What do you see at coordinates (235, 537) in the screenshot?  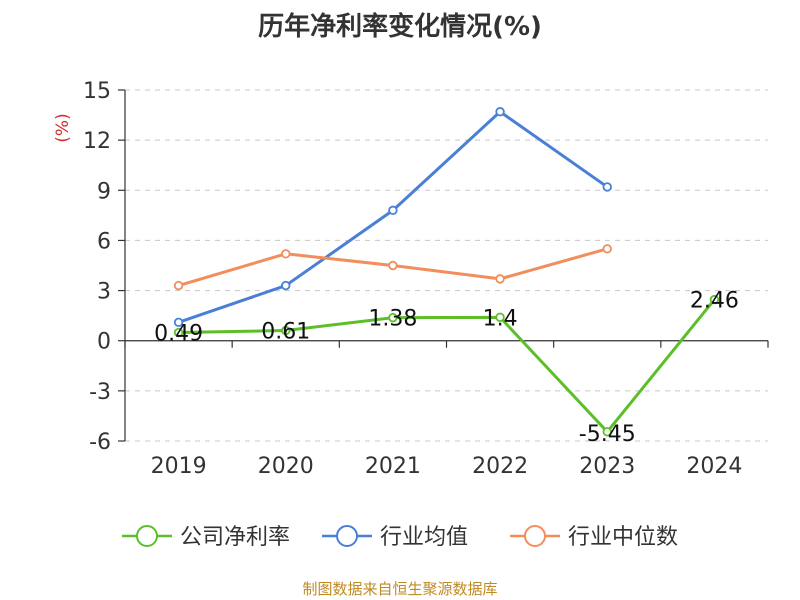 I see `legend-label: 公司净利率` at bounding box center [235, 537].